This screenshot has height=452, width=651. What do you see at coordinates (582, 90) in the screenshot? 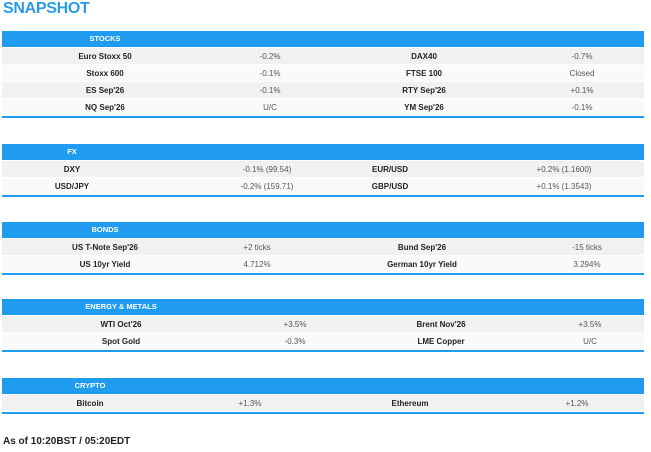
I see `value: +0.1%` at bounding box center [582, 90].